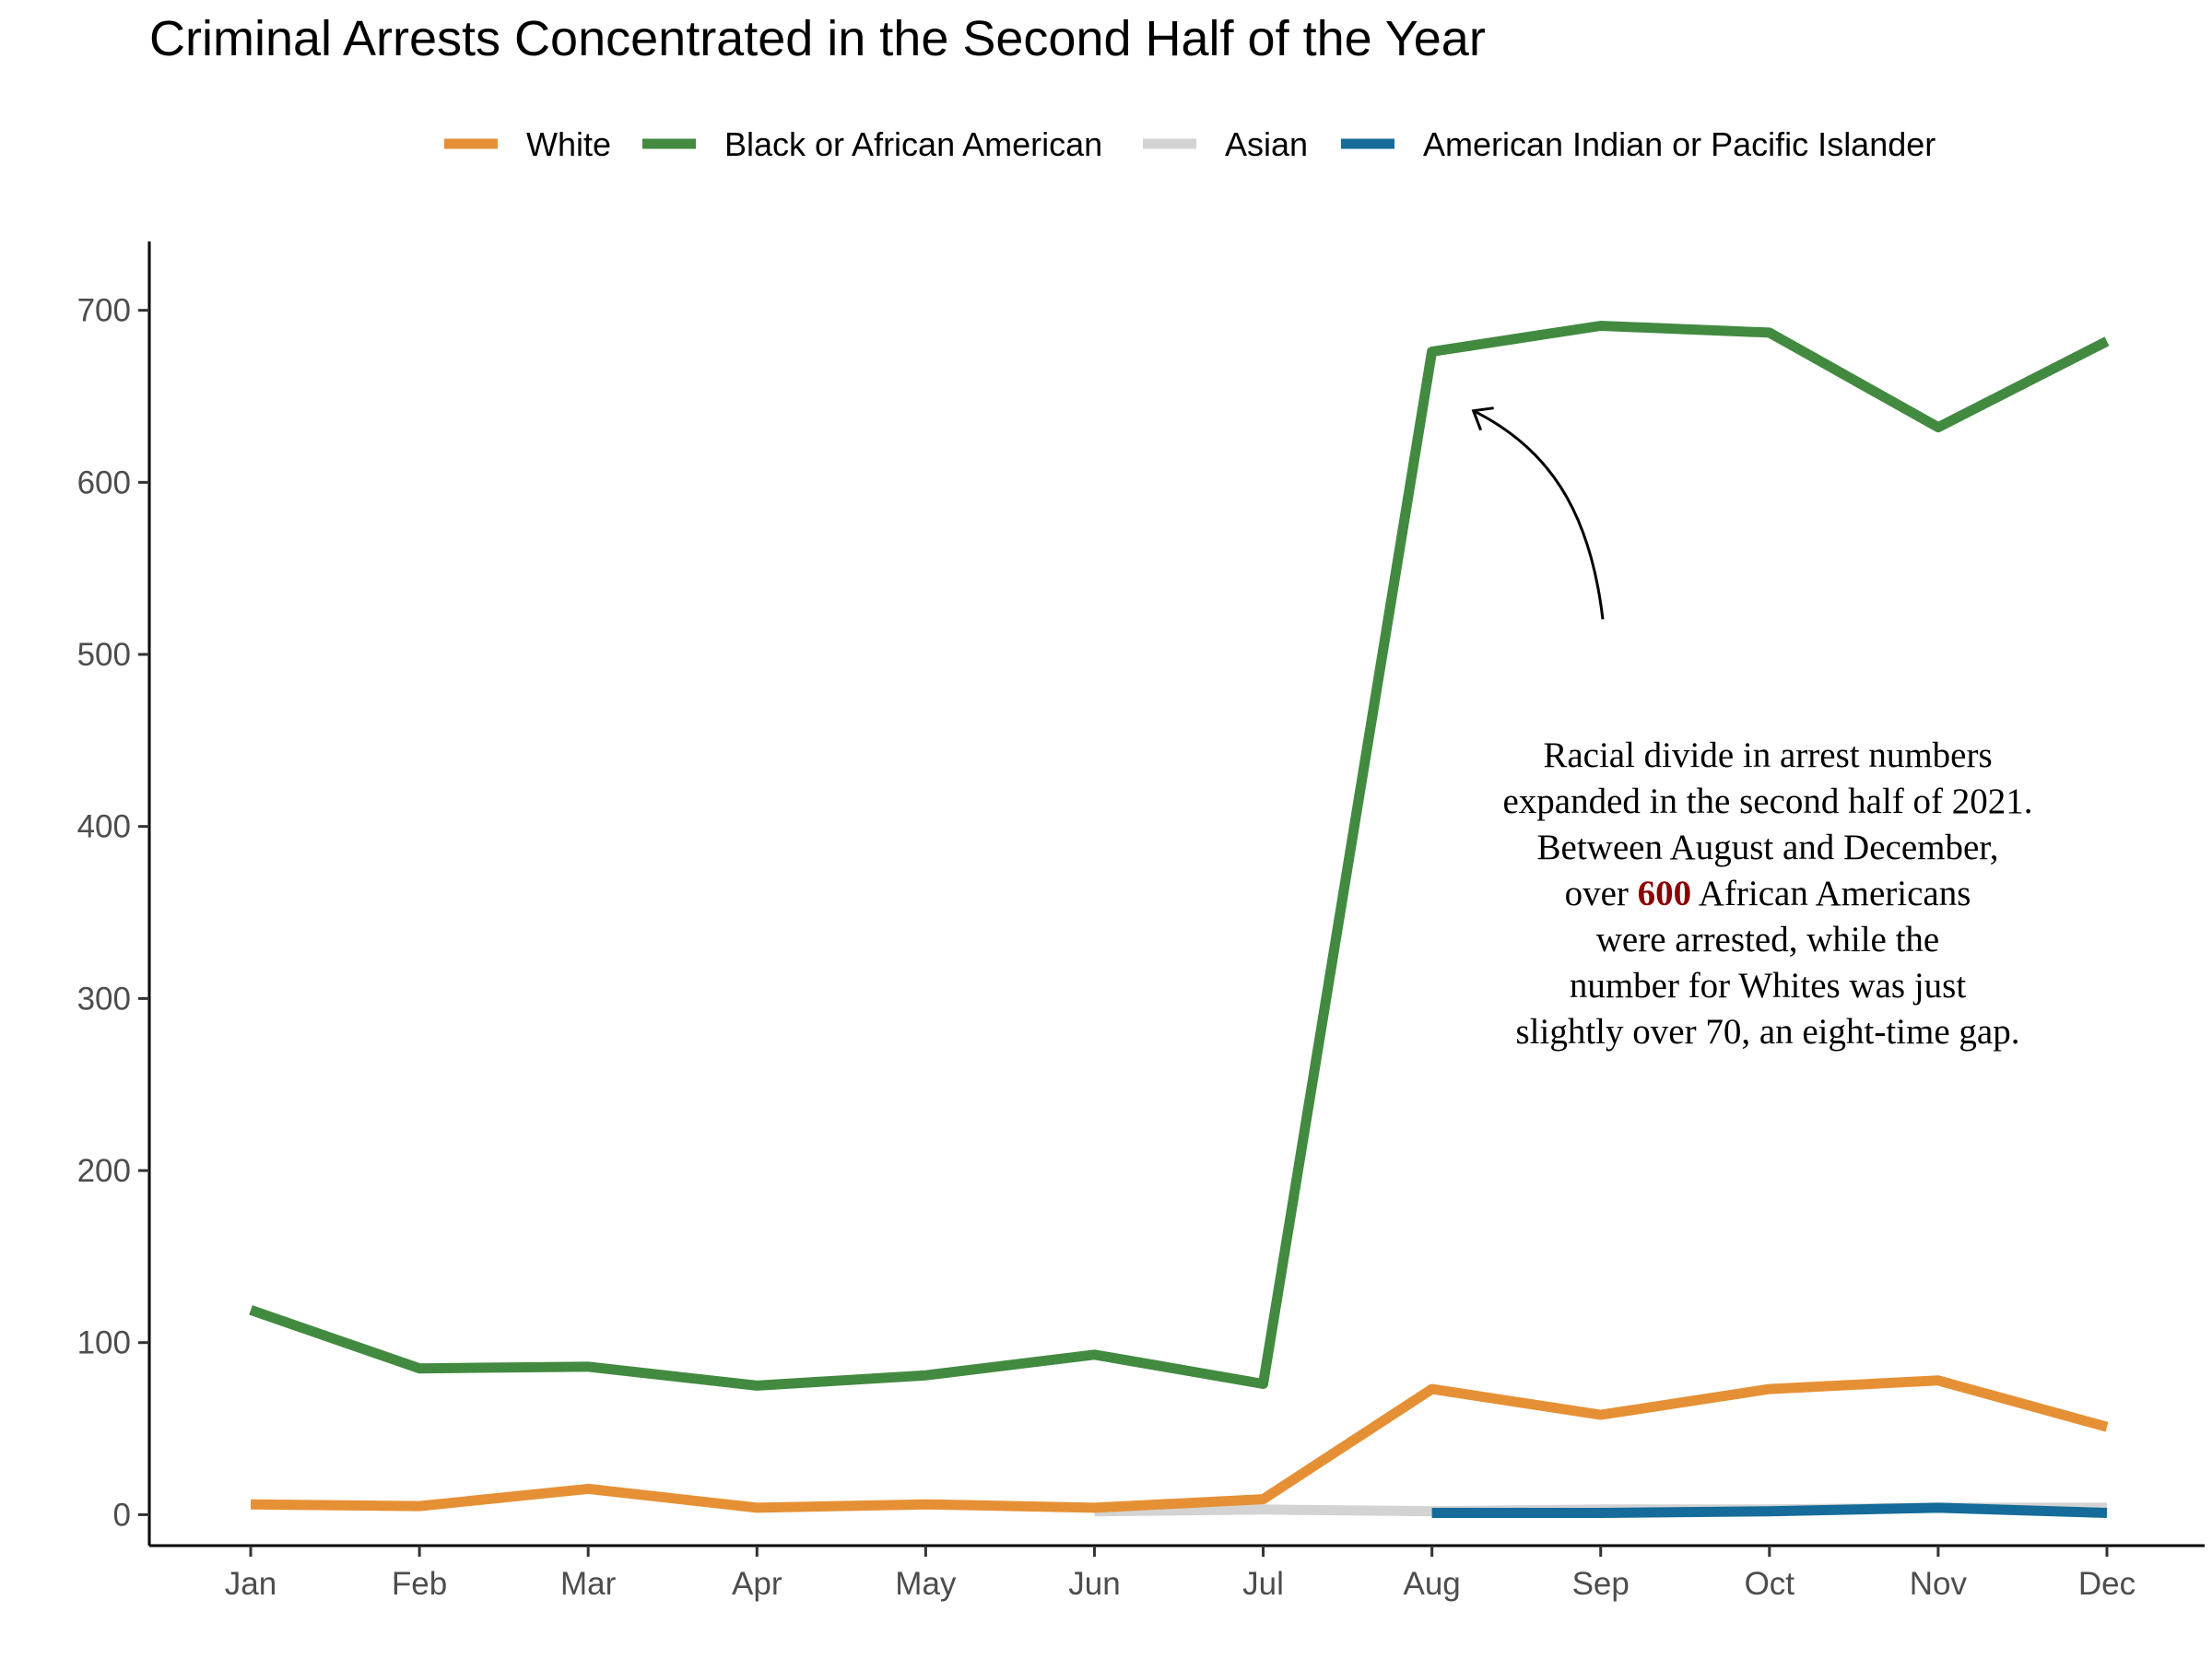 Image resolution: width=2212 pixels, height=1659 pixels. What do you see at coordinates (104, 311) in the screenshot?
I see `y-tick-label: 700` at bounding box center [104, 311].